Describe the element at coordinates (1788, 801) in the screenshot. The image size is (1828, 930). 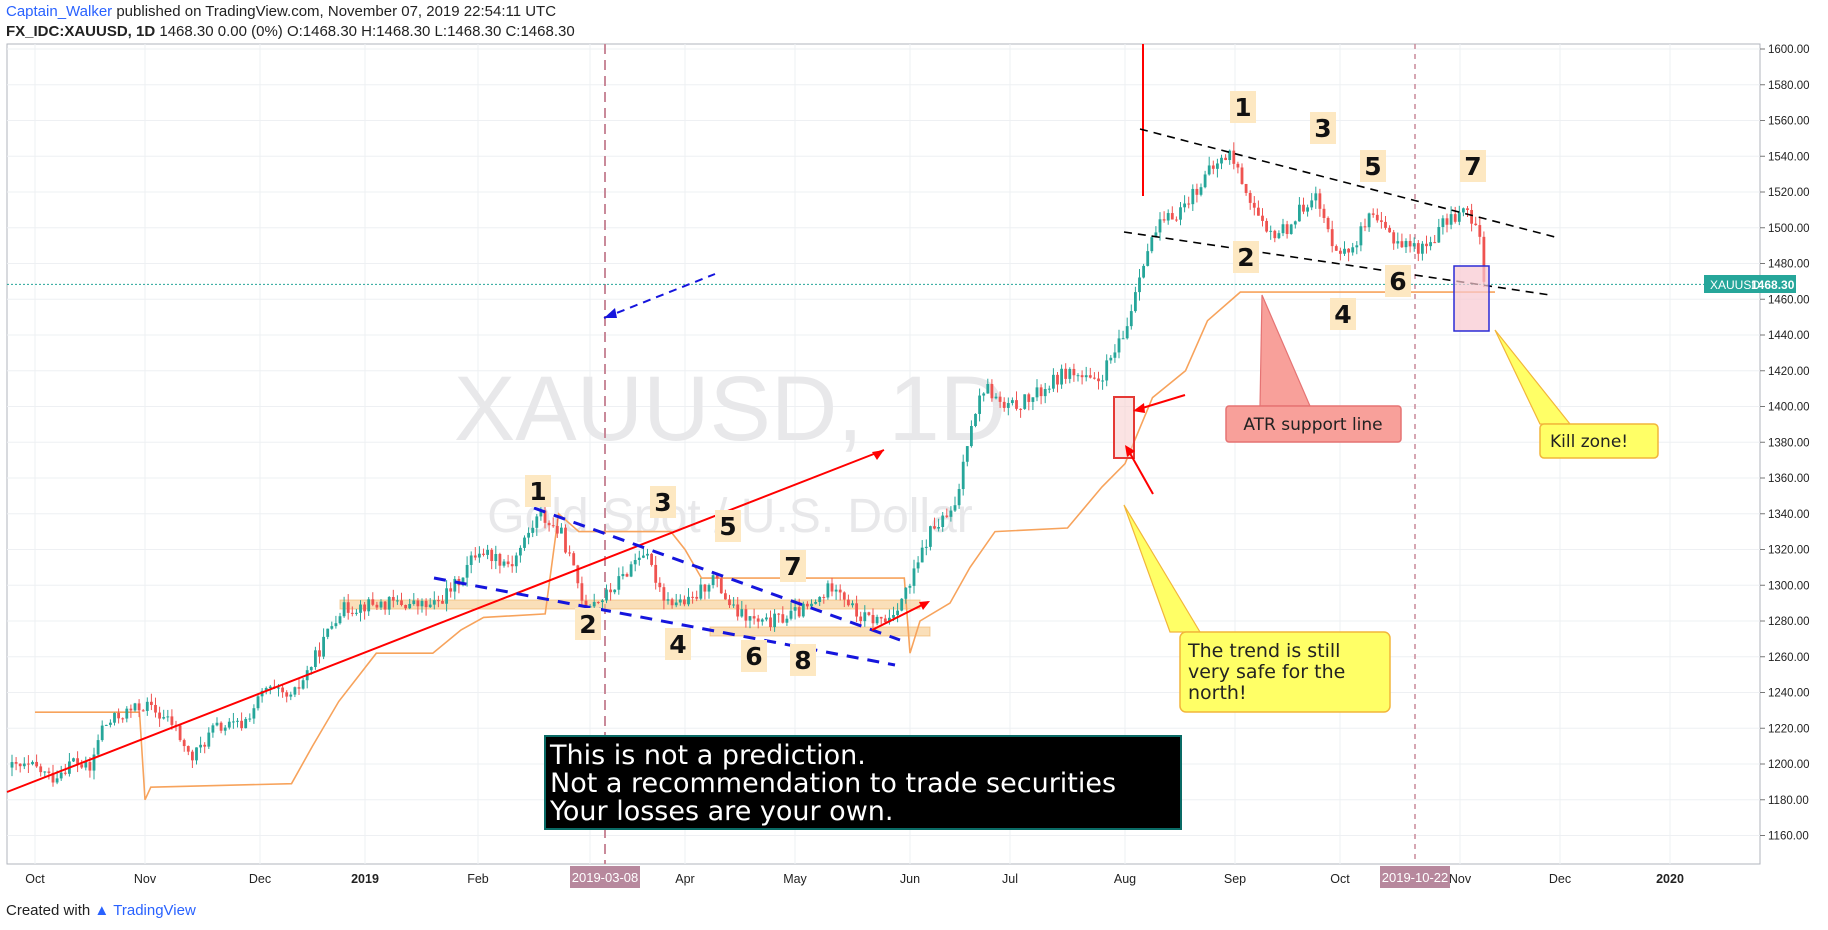
I see `y-tick-label: 1180.00` at that location.